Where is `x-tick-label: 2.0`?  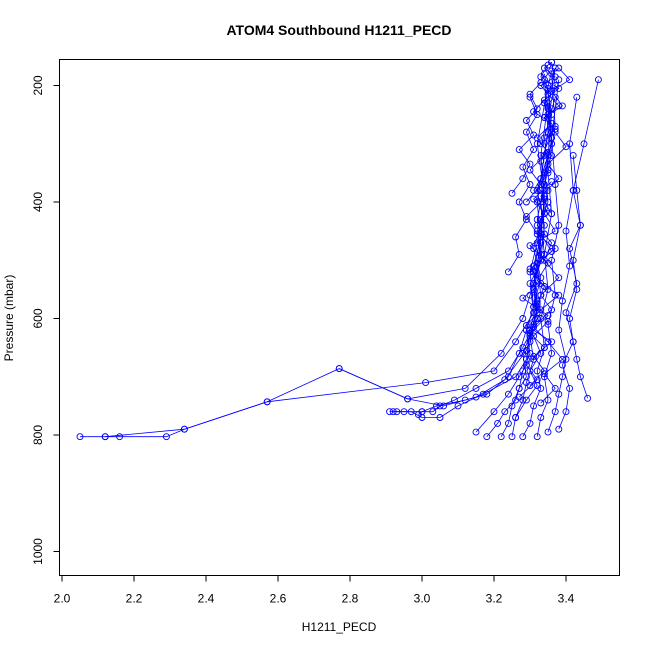
x-tick-label: 2.0 is located at coordinates (62, 599).